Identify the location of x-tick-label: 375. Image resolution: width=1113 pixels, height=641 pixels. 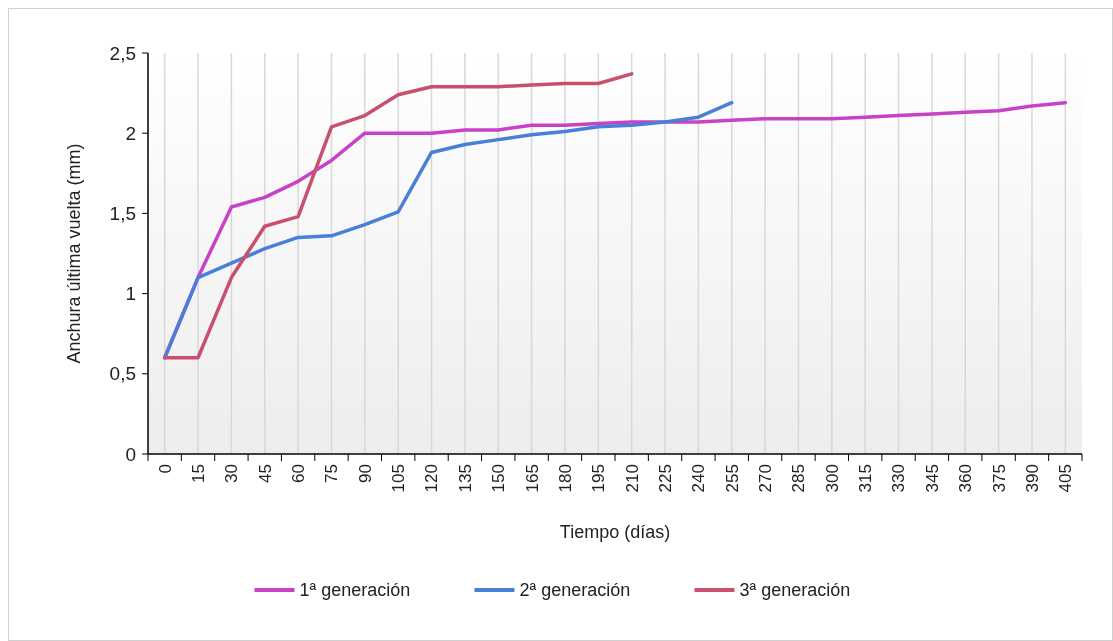
(999, 478).